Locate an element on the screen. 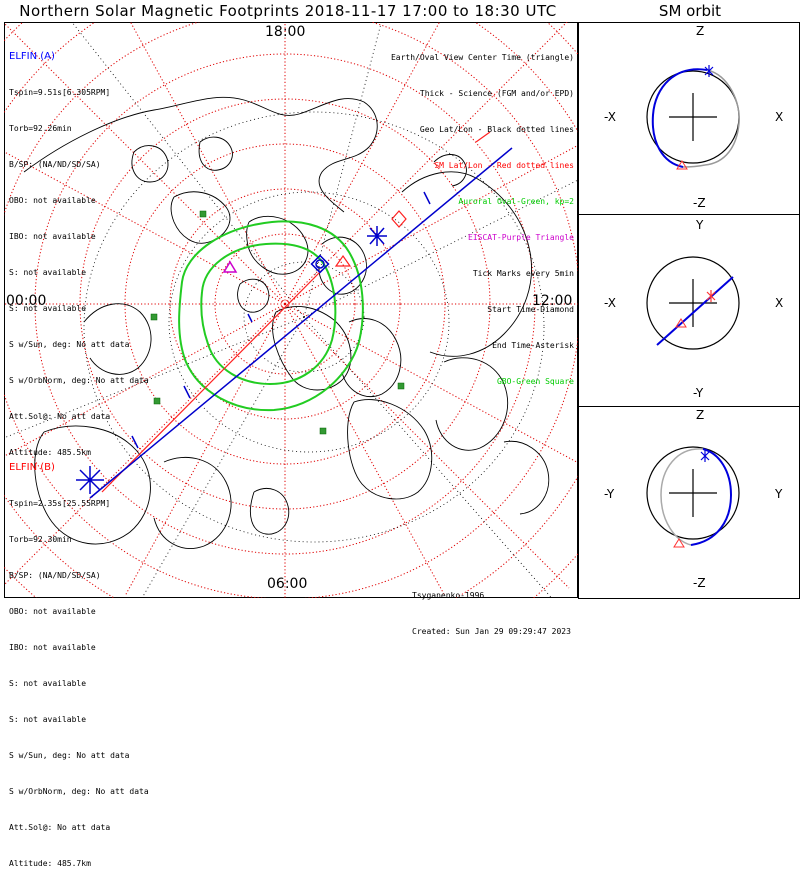  axis-left-2: -X is located at coordinates (610, 303).